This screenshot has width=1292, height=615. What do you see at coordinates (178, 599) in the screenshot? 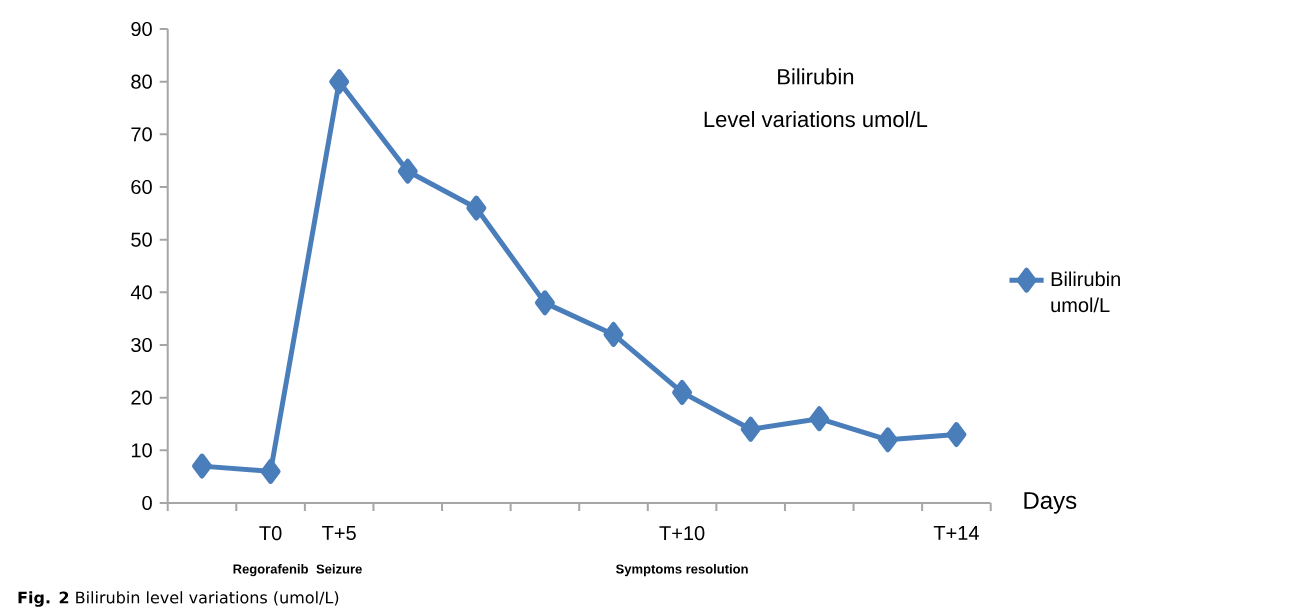
I see `text: Fig. 2 Bilirubin level variations (umol/L)` at bounding box center [178, 599].